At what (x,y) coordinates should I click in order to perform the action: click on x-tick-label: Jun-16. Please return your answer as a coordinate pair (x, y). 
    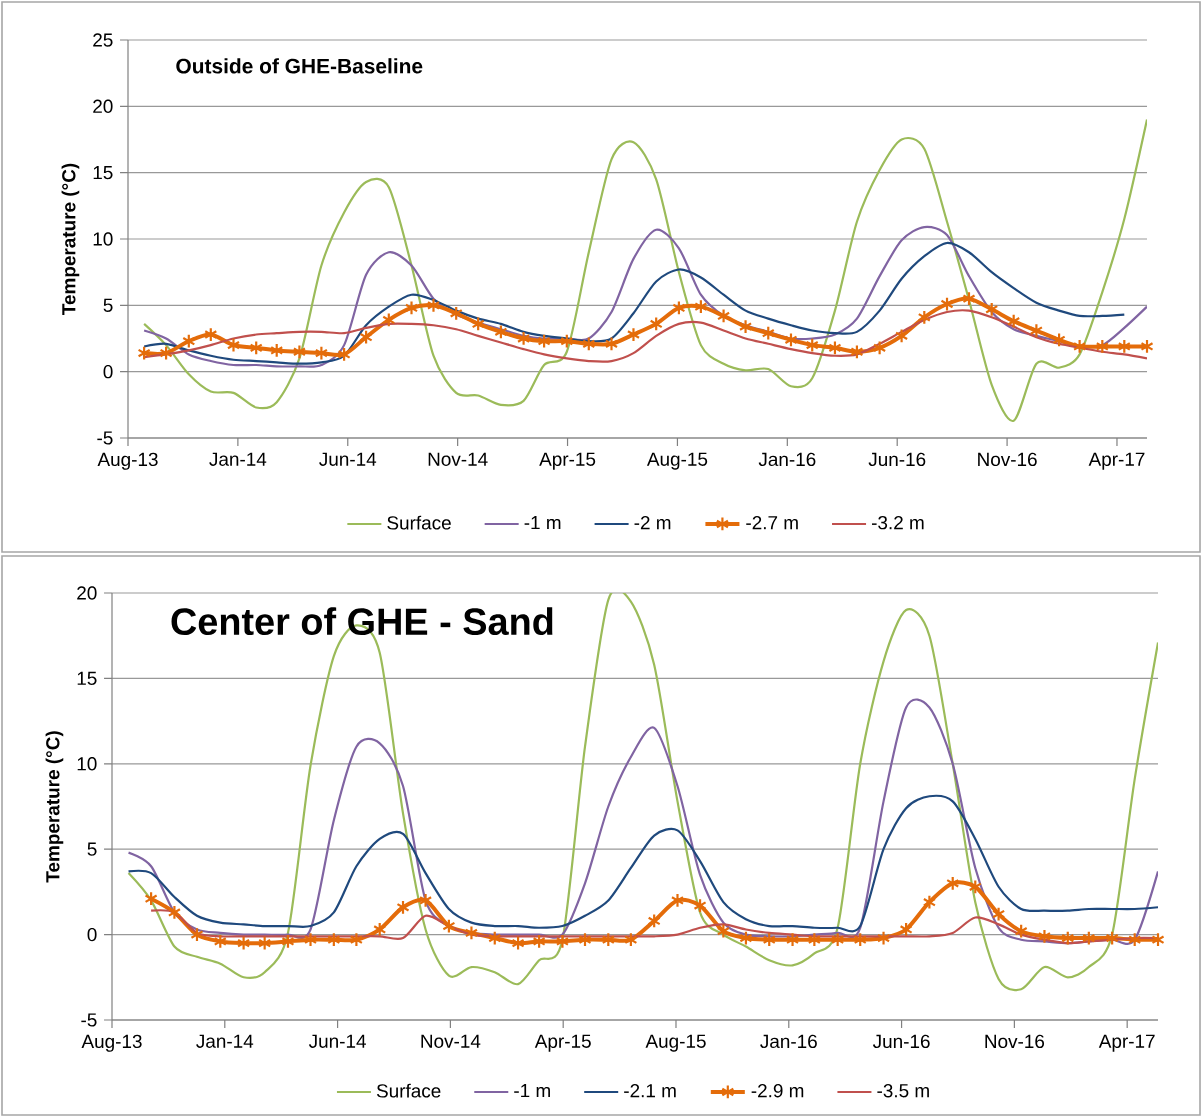
    Looking at the image, I should click on (897, 459).